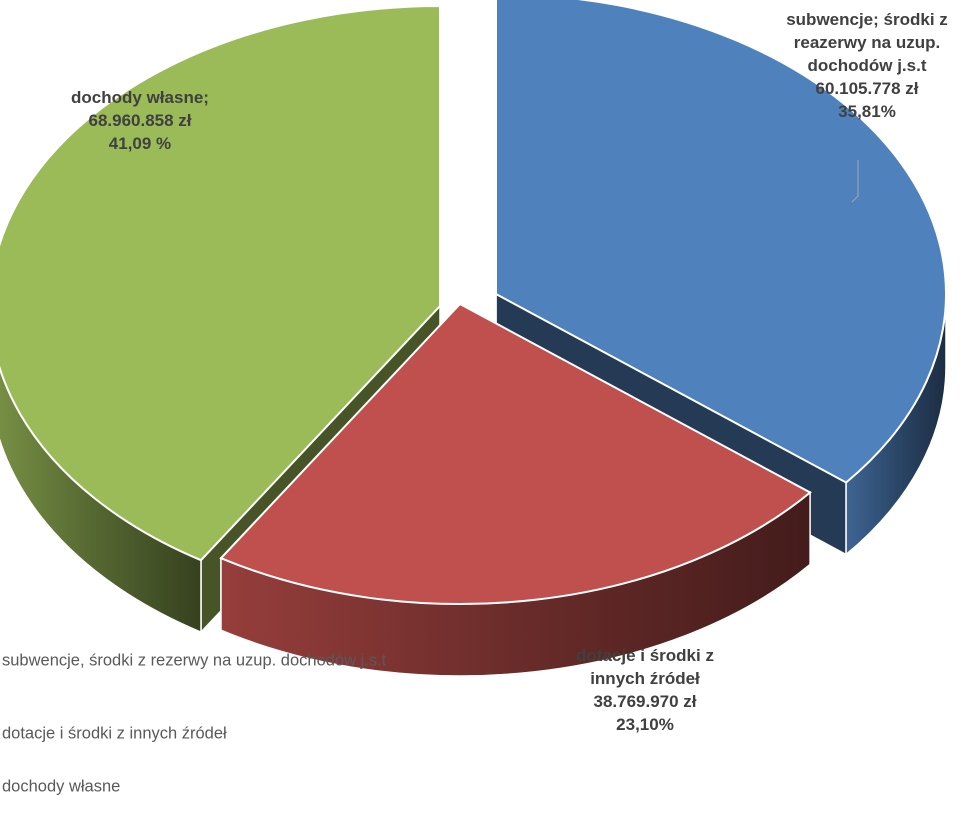 The height and width of the screenshot is (822, 969). Describe the element at coordinates (228, 733) in the screenshot. I see `legend-item-dotacje: dotacje i środki z innych źródeł` at that location.